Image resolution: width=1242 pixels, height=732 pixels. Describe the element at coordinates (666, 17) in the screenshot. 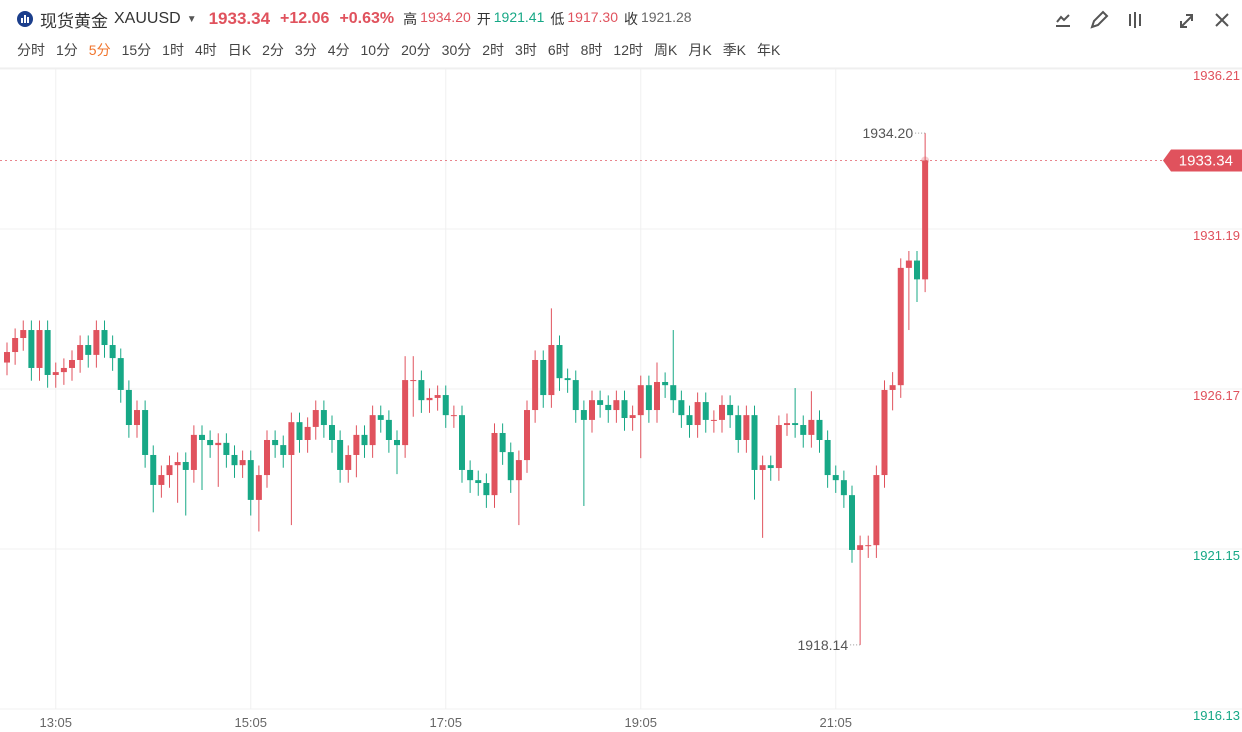

I see `stat-value: 1921.28` at that location.